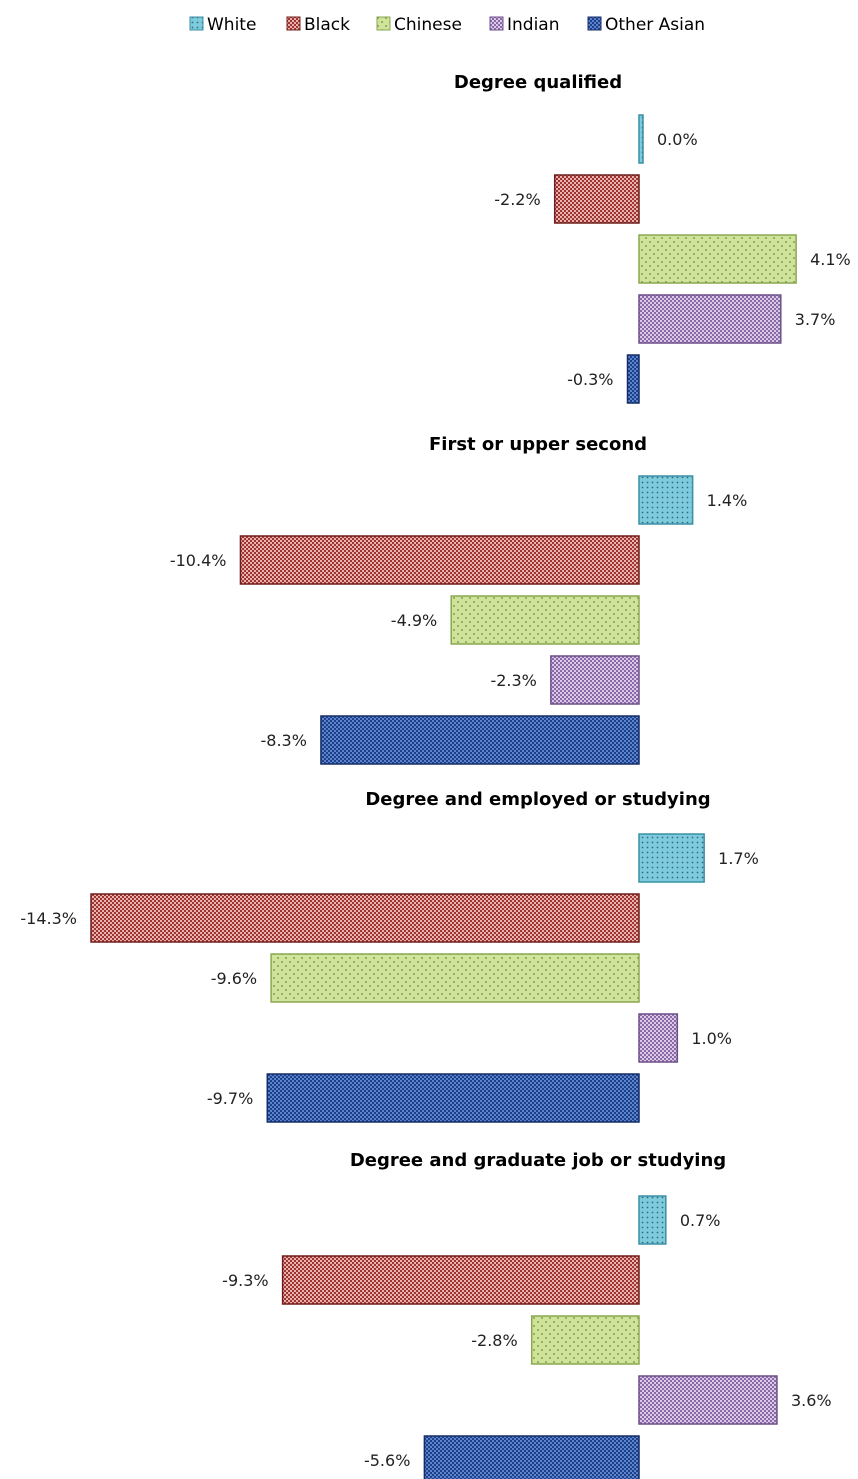 This screenshot has width=858, height=1479. What do you see at coordinates (234, 978) in the screenshot?
I see `data-label-chinese: -9.6%` at bounding box center [234, 978].